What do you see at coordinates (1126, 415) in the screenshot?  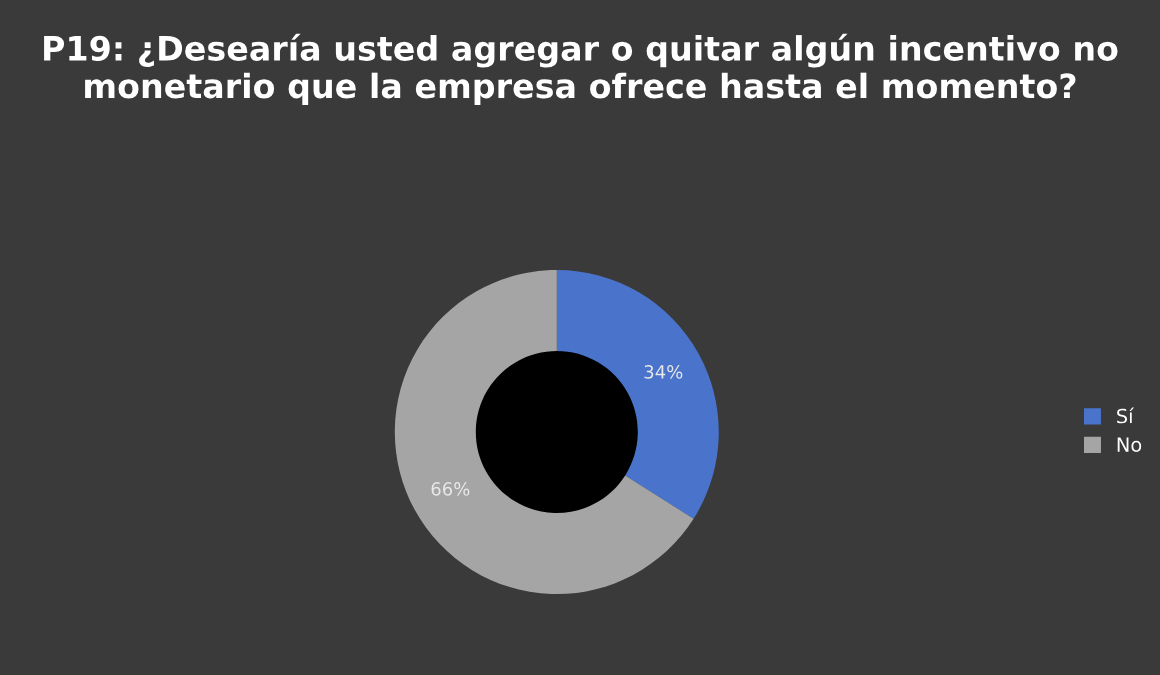 I see `legend-label: Sí` at bounding box center [1126, 415].